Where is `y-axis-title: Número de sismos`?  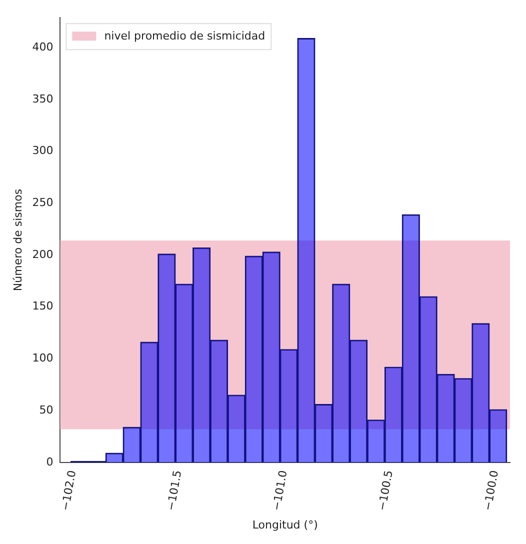
y-axis-title: Número de sismos is located at coordinates (17, 240).